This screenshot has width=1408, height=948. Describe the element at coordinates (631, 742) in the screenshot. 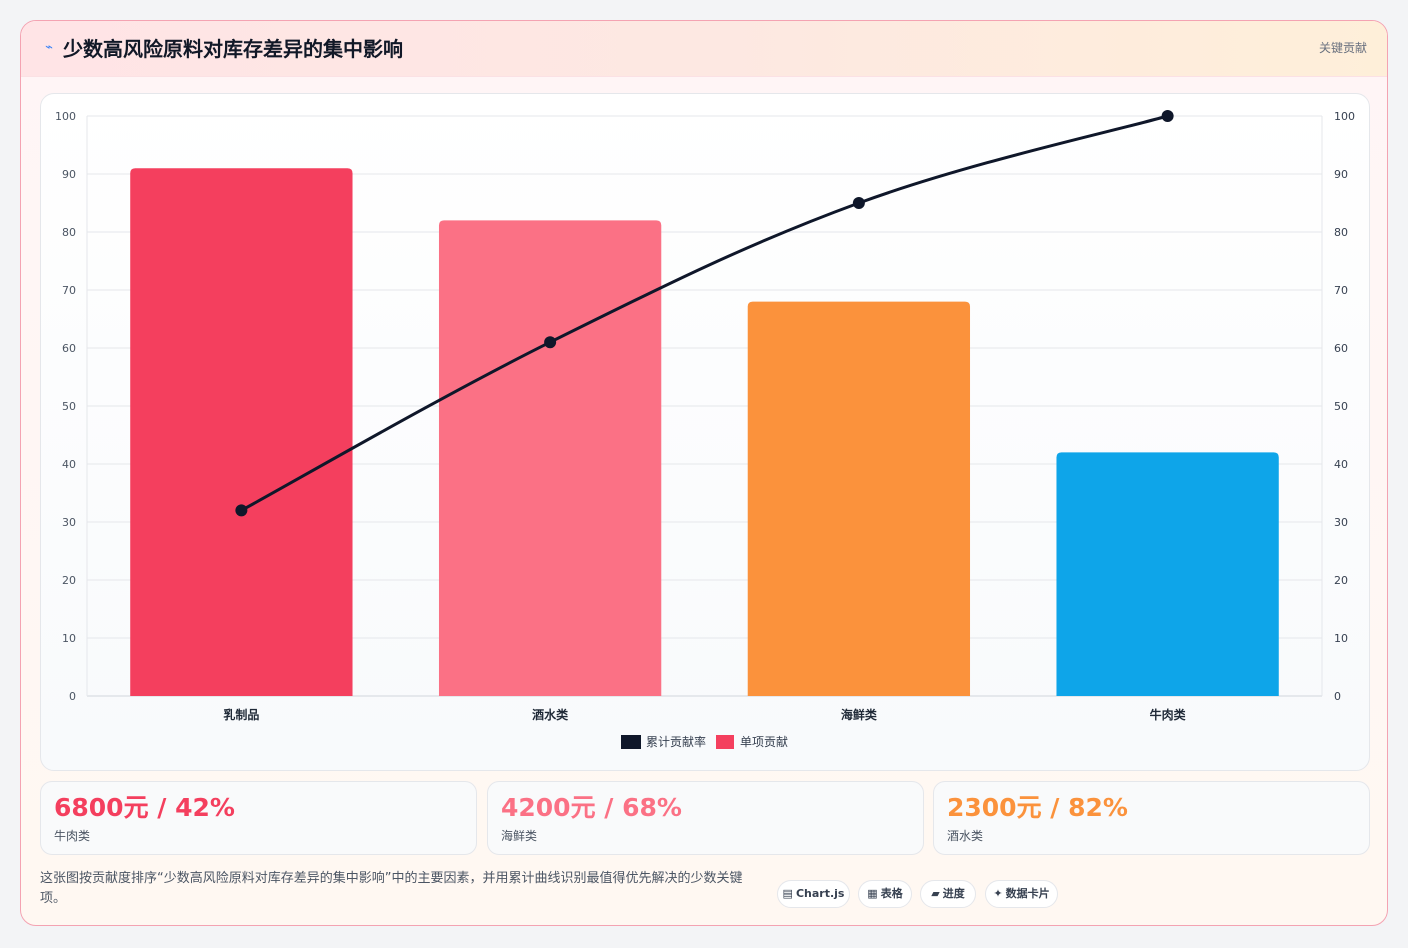

I see `legend-swatch-cumulative` at that location.